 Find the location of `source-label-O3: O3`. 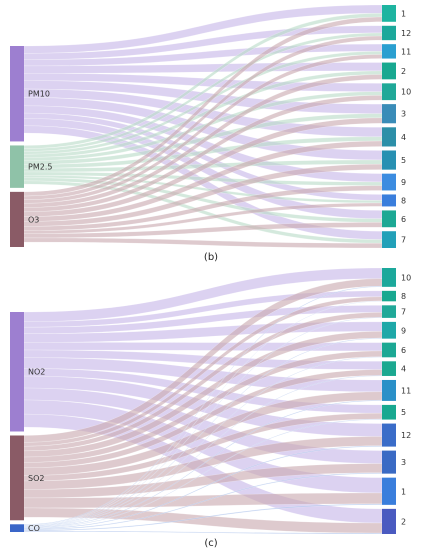

source-label-O3: O3 is located at coordinates (33, 219).